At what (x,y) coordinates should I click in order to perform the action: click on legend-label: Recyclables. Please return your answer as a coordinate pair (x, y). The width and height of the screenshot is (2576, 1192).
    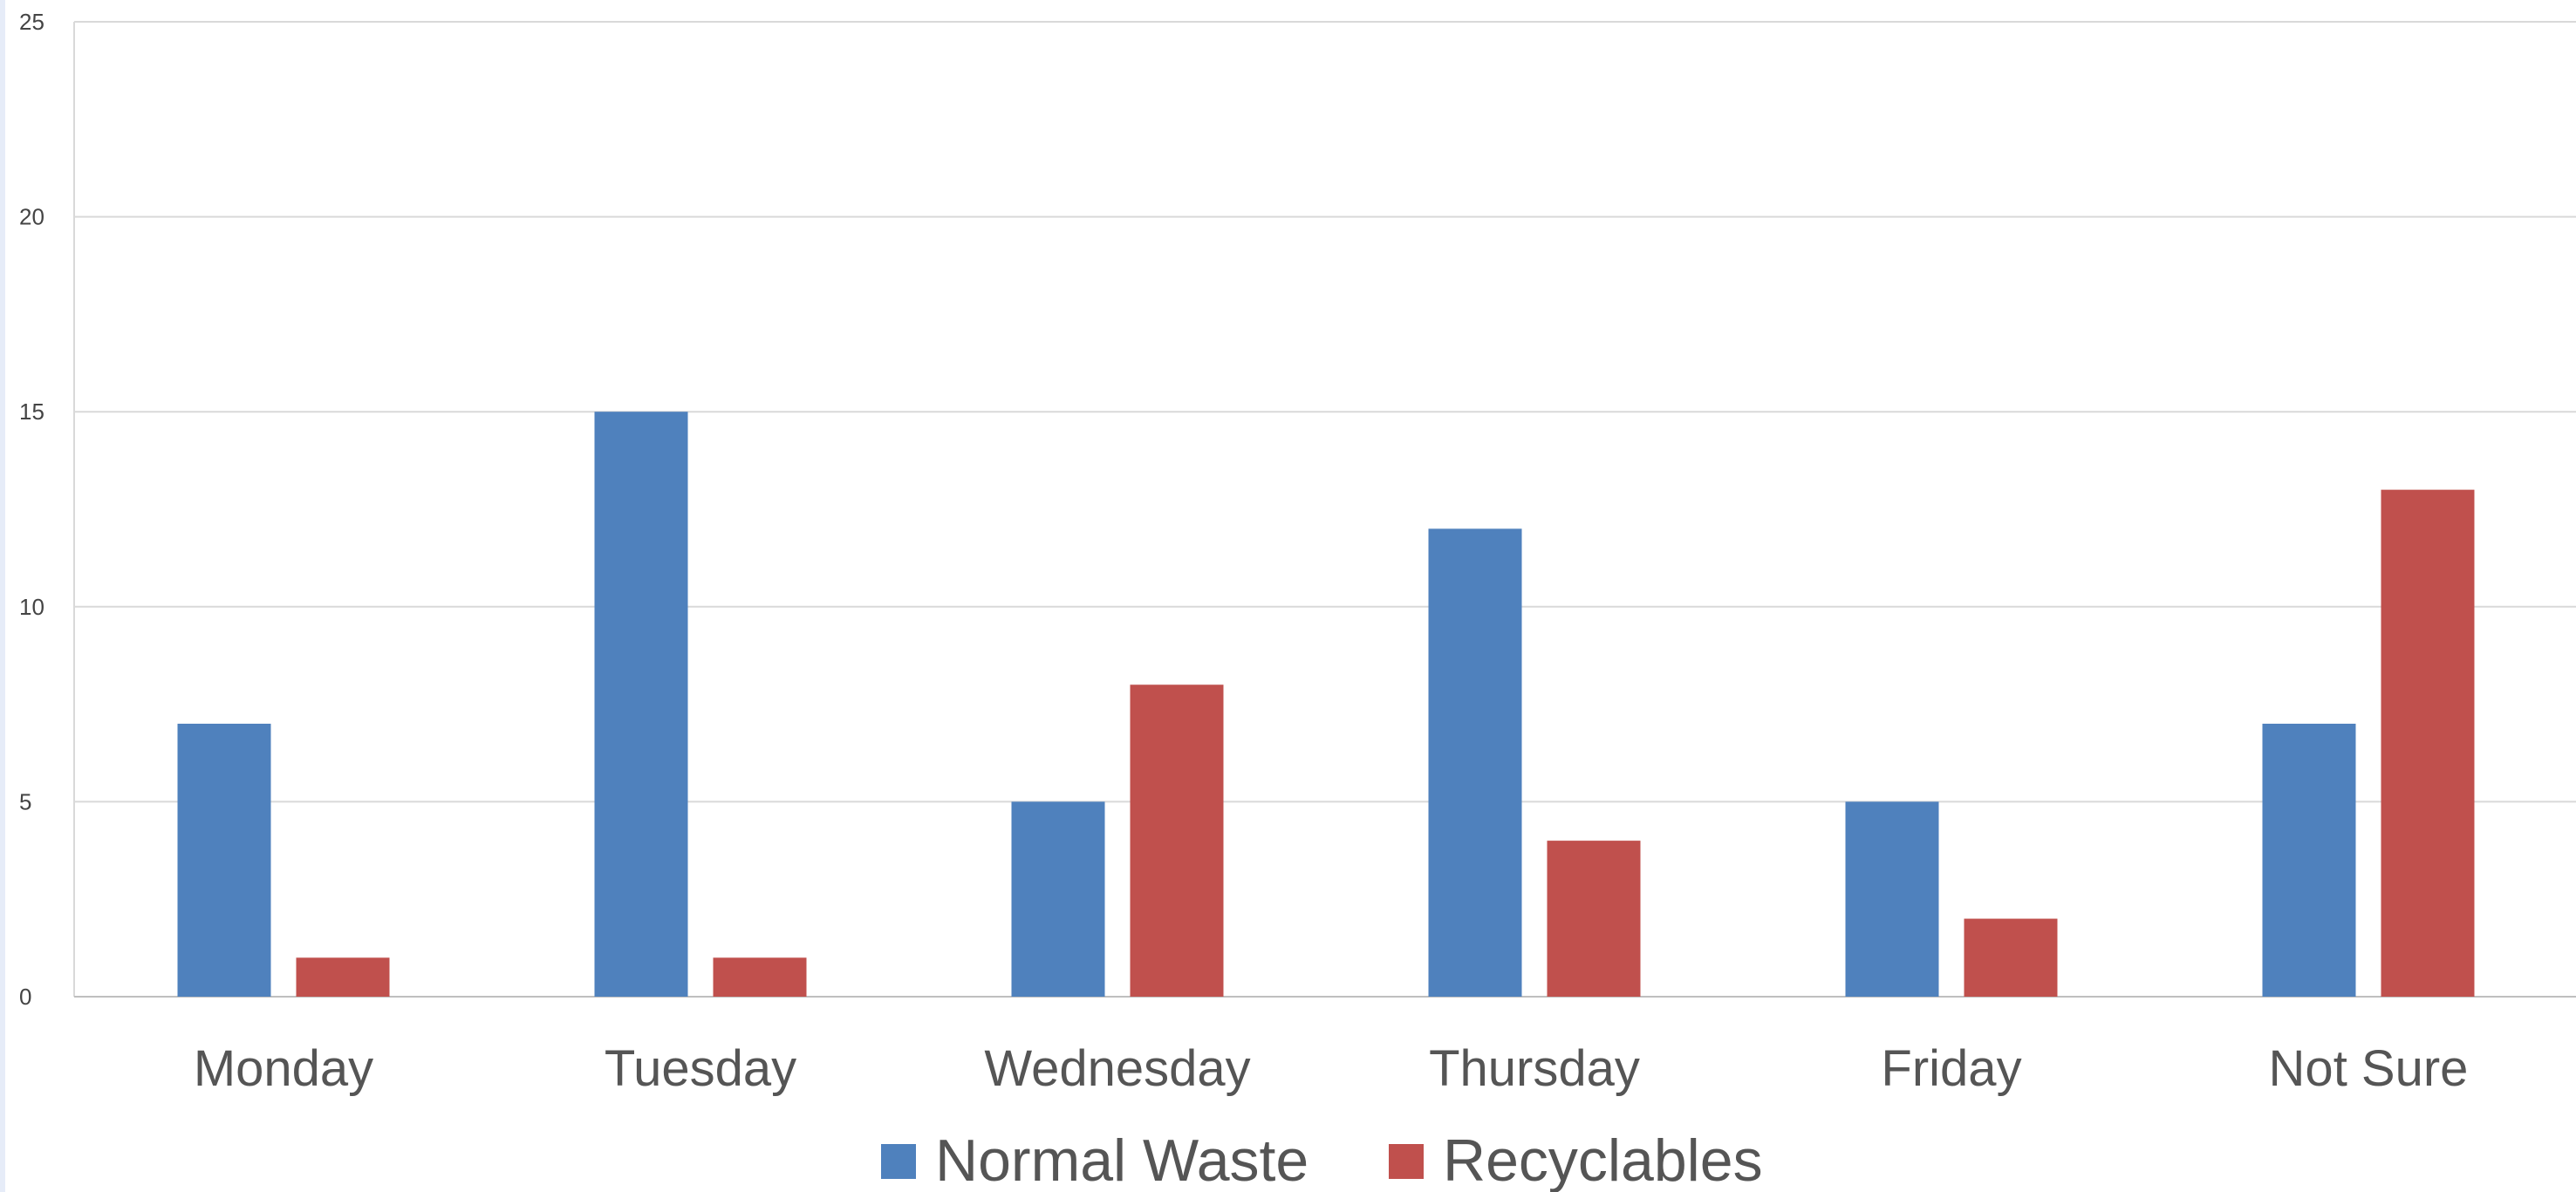
    Looking at the image, I should click on (1603, 1160).